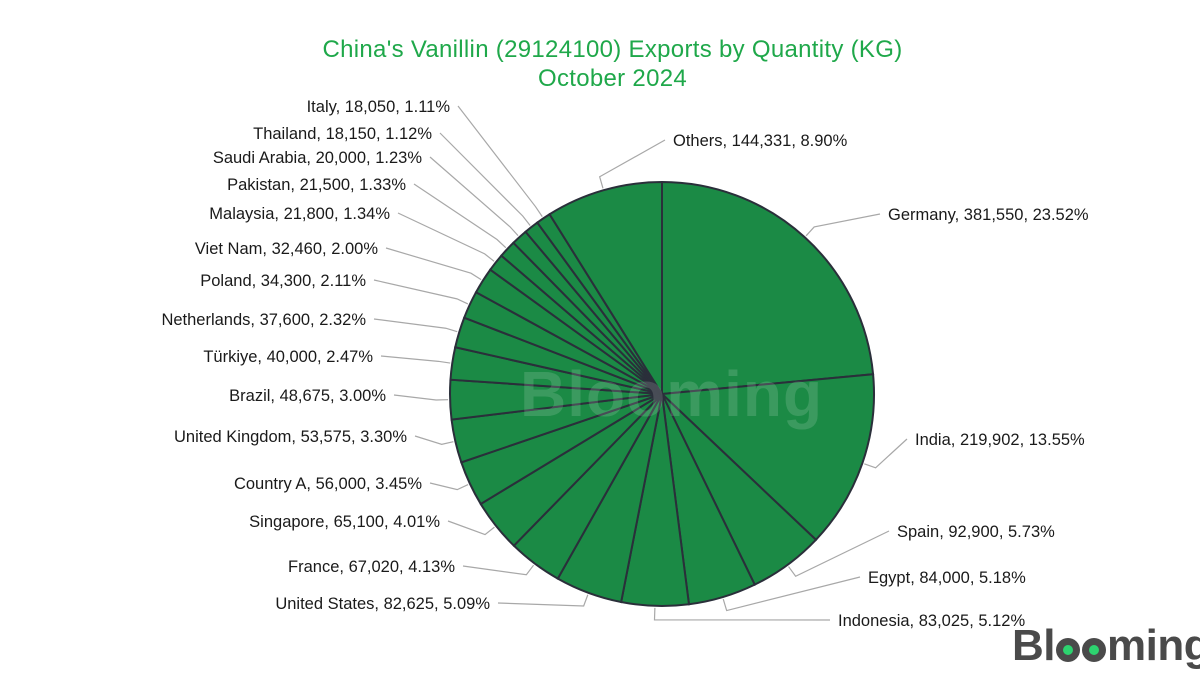 The width and height of the screenshot is (1200, 675). What do you see at coordinates (976, 532) in the screenshot?
I see `slice-label: Spain, 92,900, 5.73%` at bounding box center [976, 532].